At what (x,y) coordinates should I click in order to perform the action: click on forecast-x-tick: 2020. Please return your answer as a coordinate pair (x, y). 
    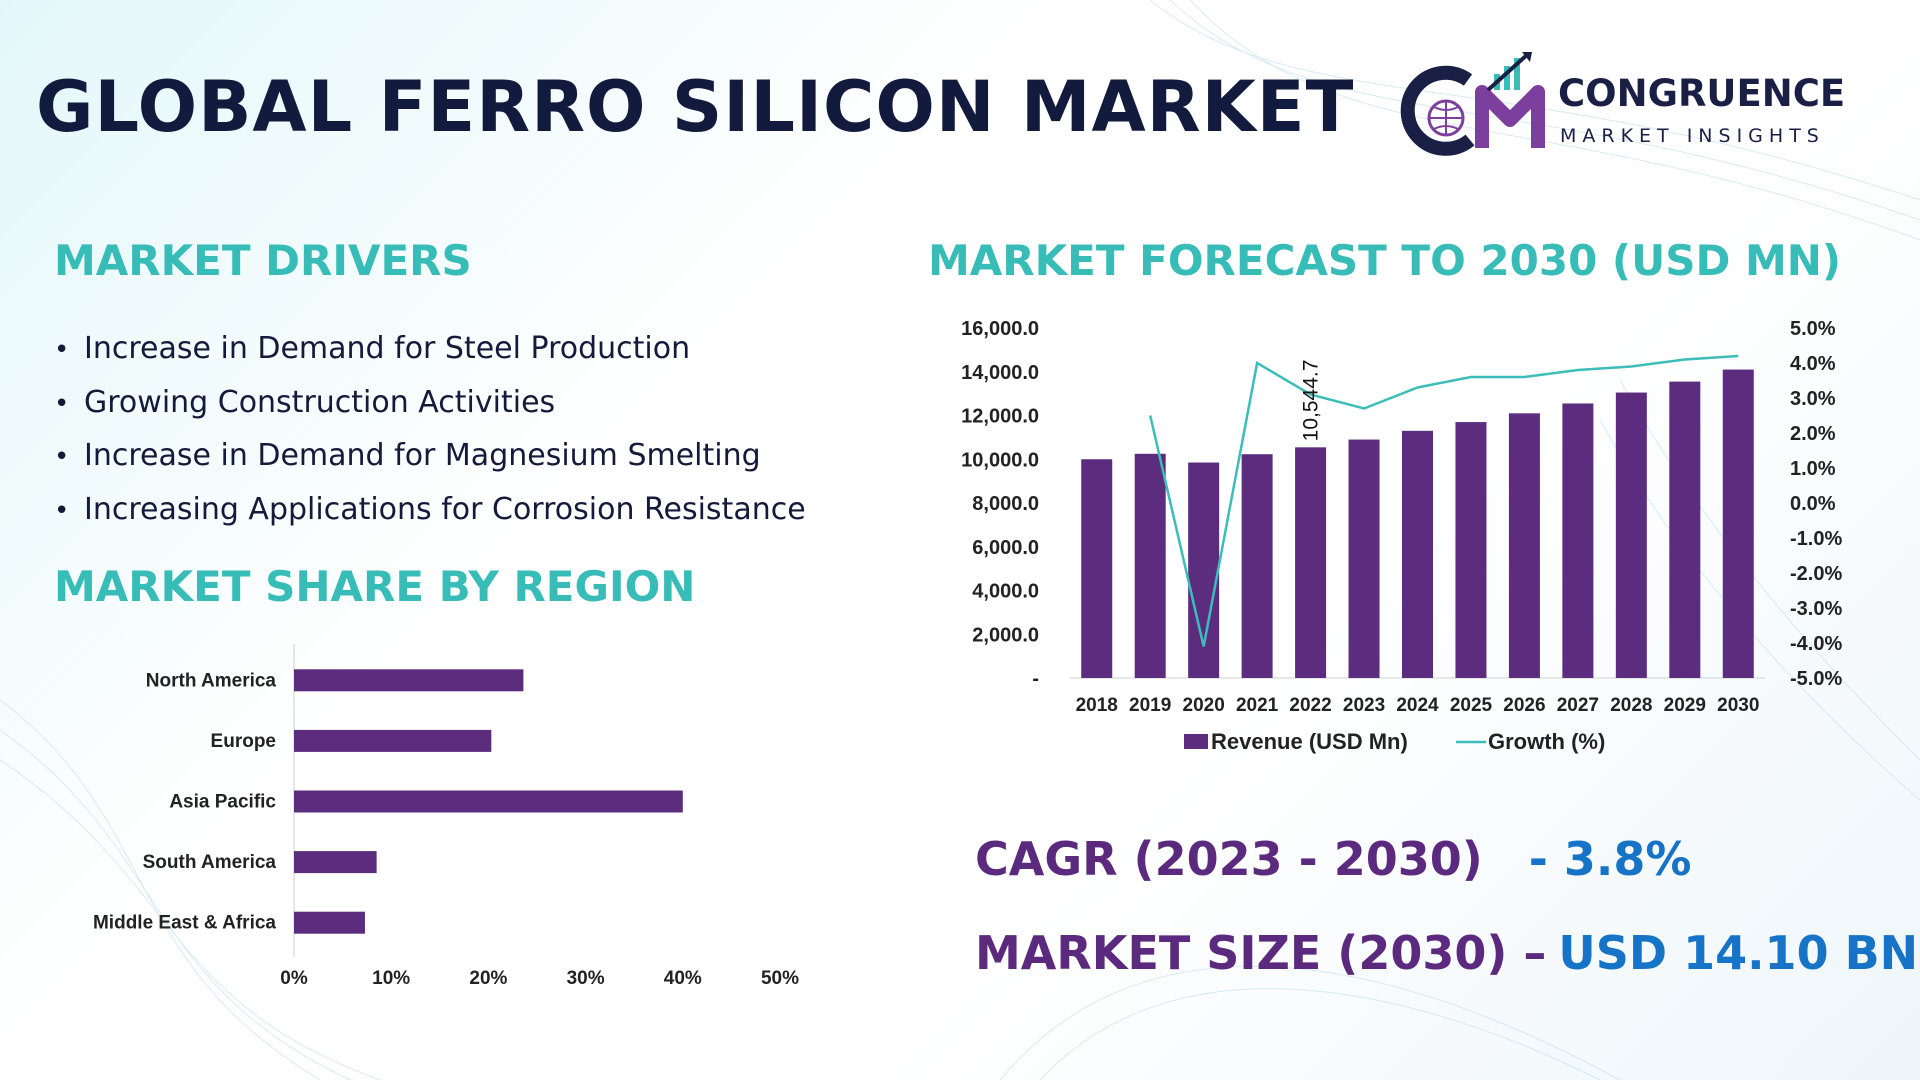
    Looking at the image, I should click on (1204, 705).